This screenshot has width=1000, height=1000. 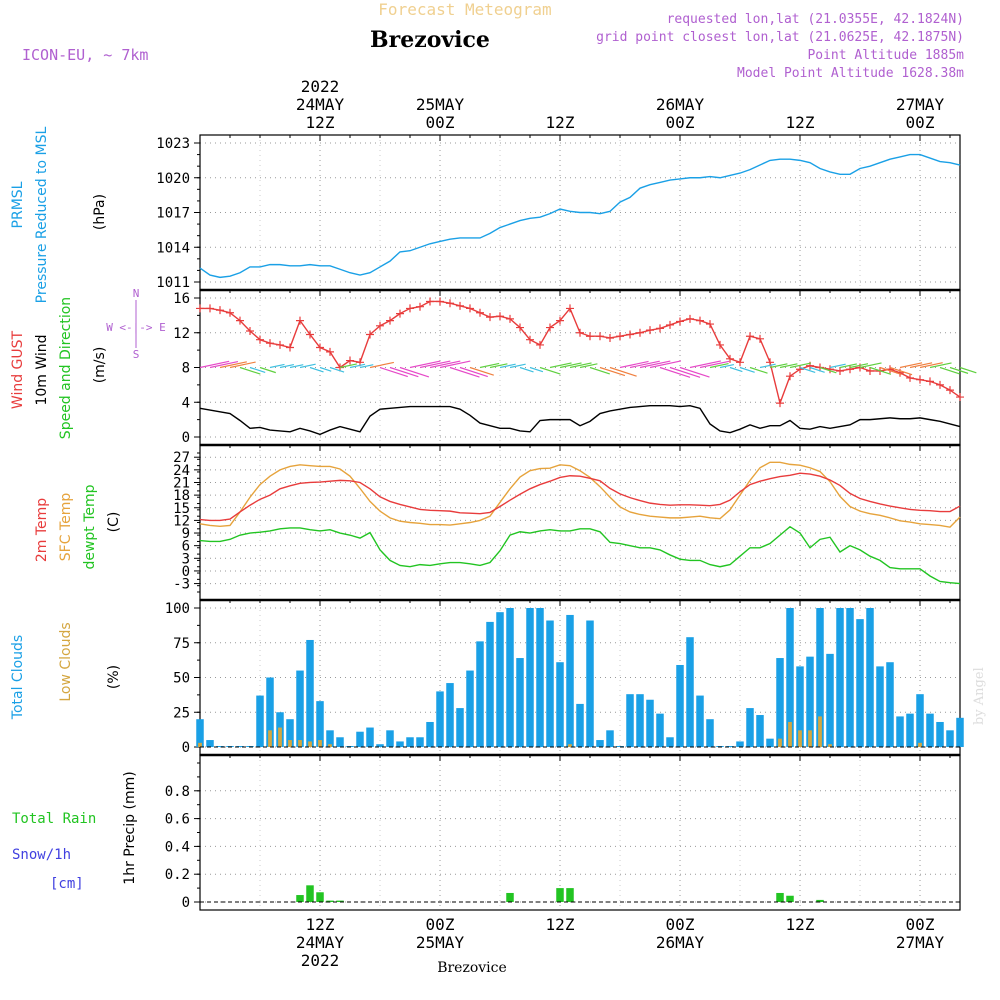 What do you see at coordinates (181, 483) in the screenshot?
I see `temperature-ytick-label: 21` at bounding box center [181, 483].